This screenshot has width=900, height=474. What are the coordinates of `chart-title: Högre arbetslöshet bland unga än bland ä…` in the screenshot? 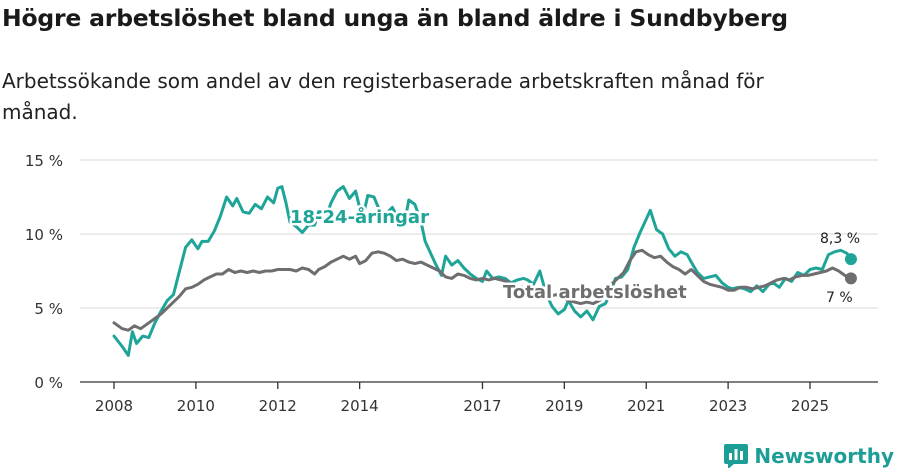 It's located at (395, 18).